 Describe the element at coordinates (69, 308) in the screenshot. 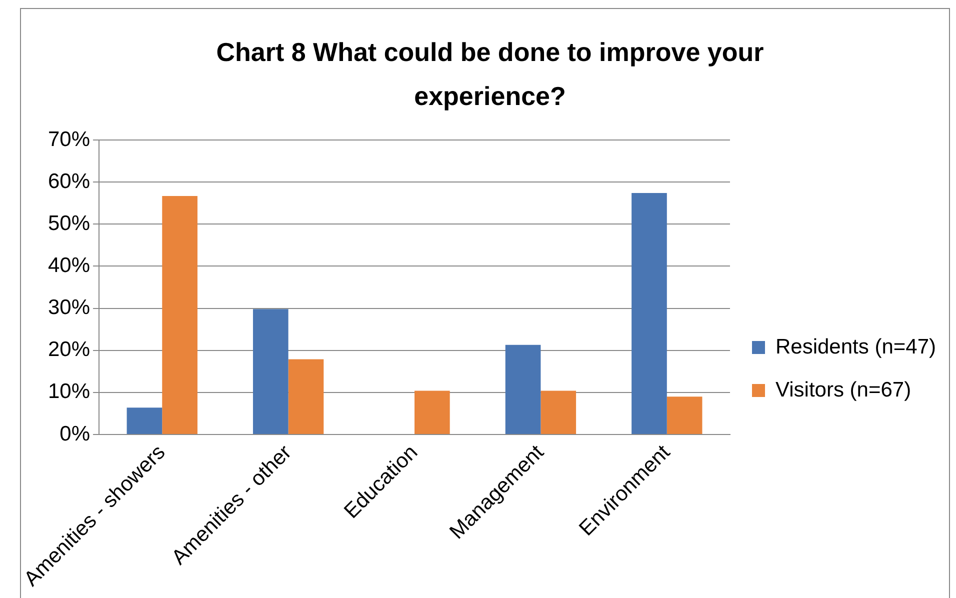

I see `y-tick-label: 30%` at that location.